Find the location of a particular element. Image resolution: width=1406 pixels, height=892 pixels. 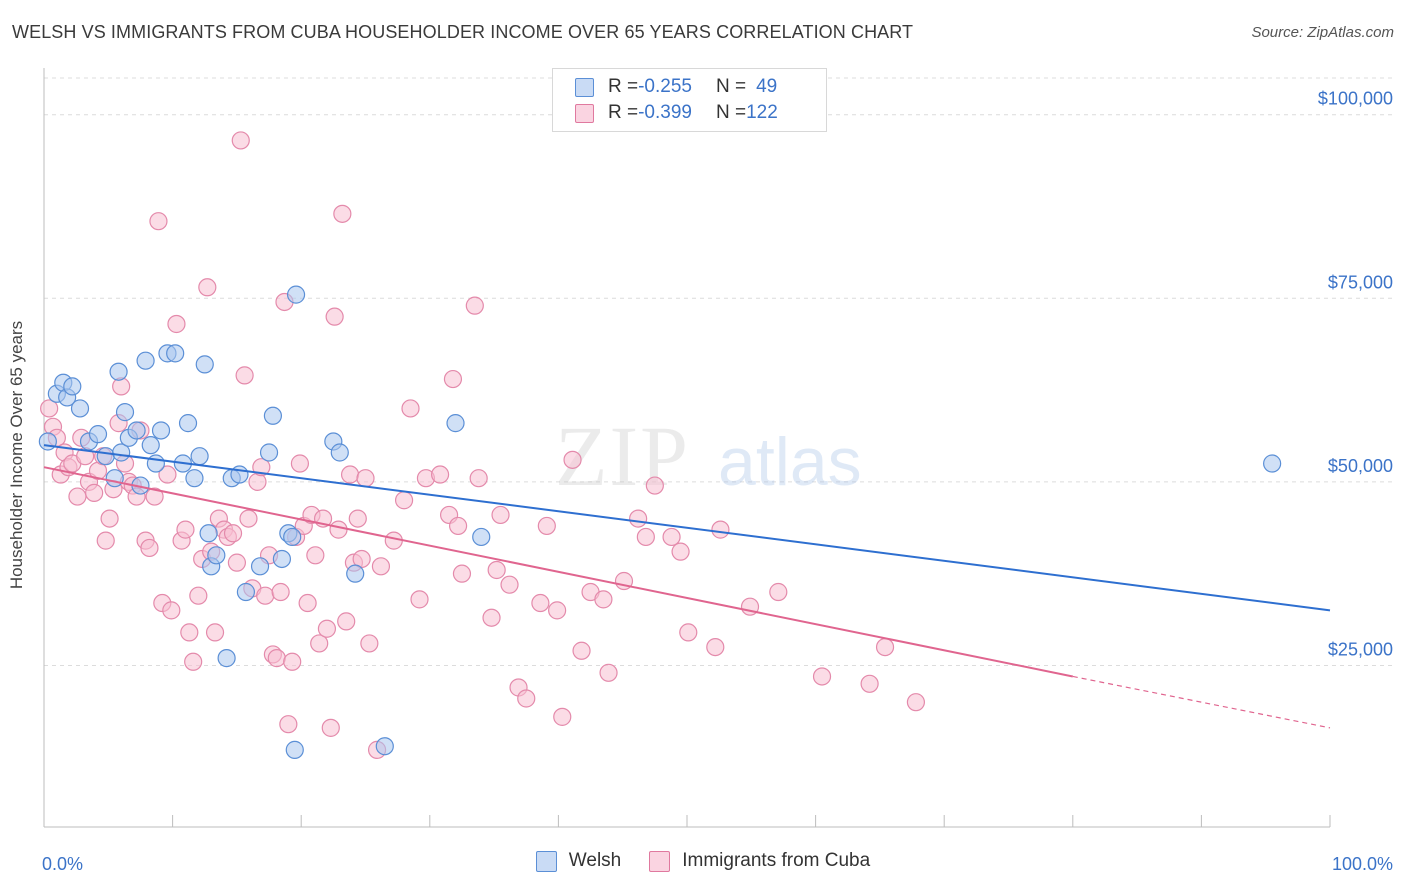

legend-n-label: N = is located at coordinates (731, 112).